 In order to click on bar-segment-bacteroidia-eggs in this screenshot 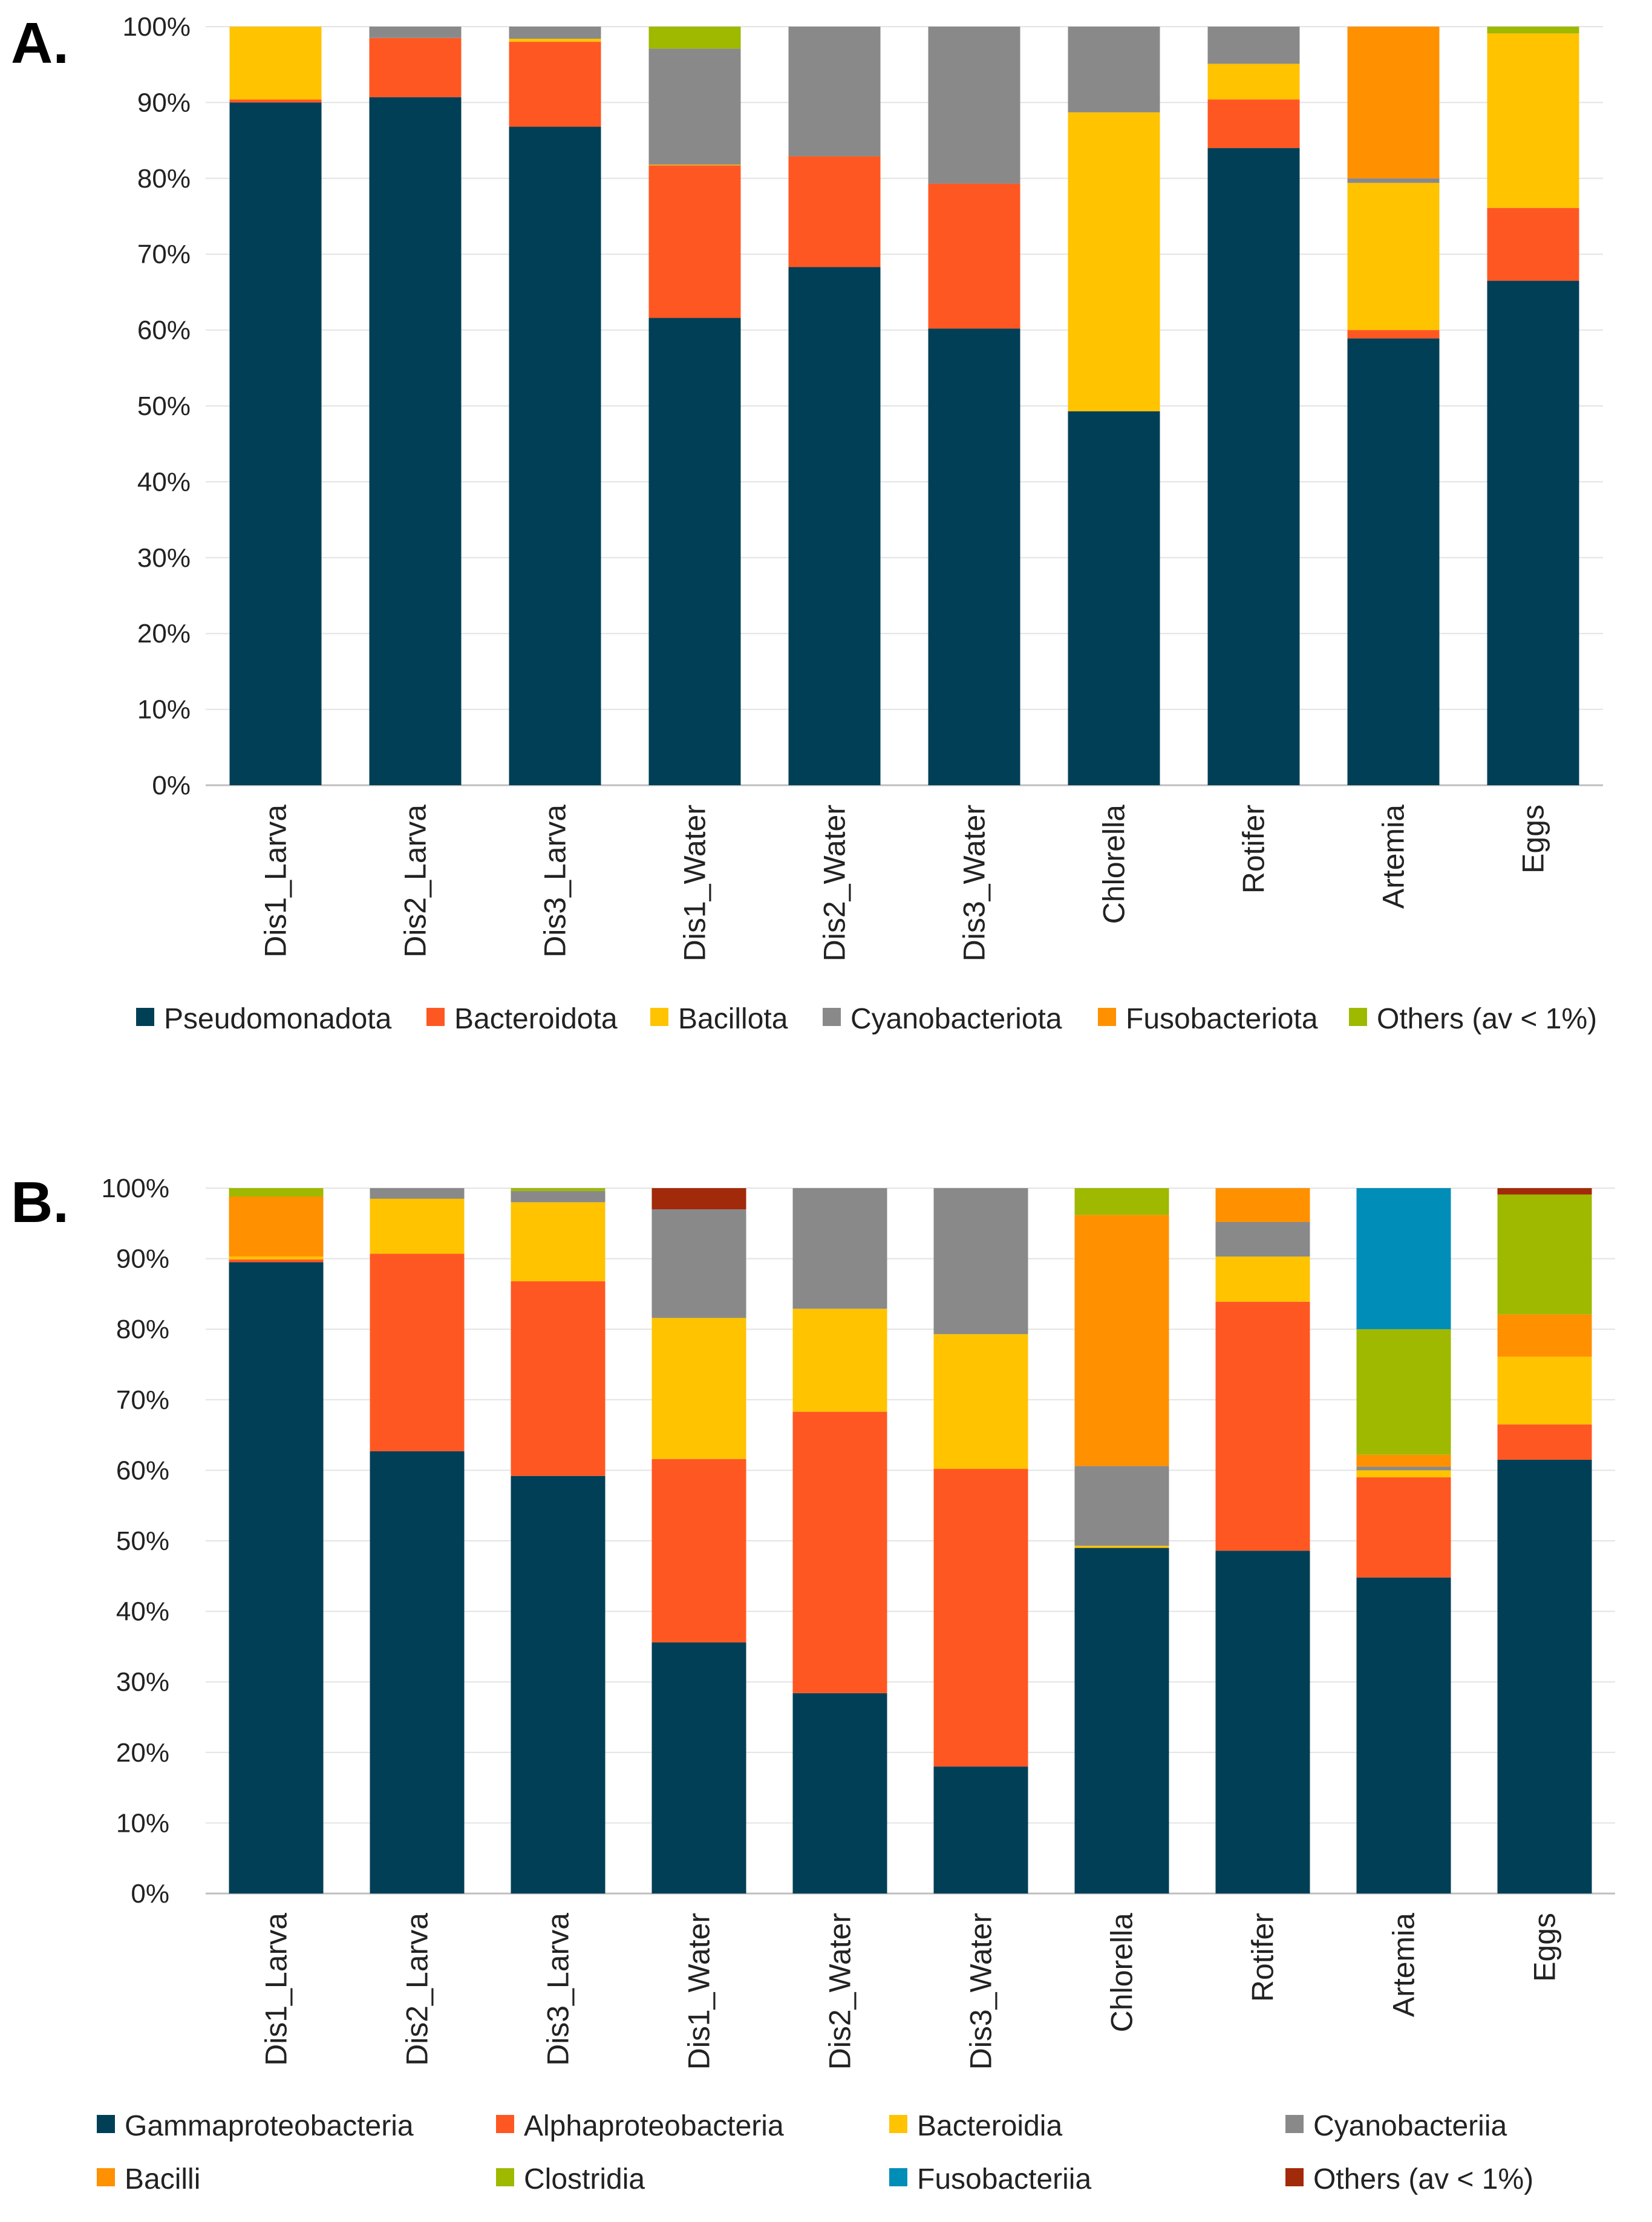, I will do `click(1544, 1390)`.